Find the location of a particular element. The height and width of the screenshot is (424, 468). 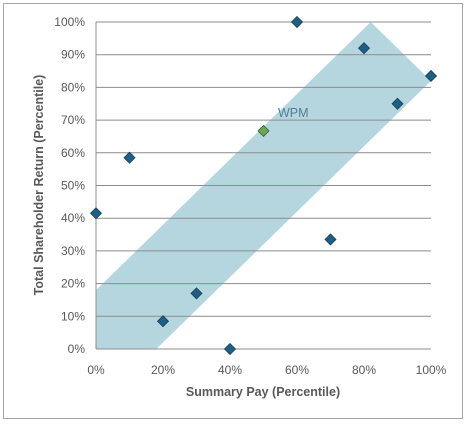

y-tick-label: 90% is located at coordinates (73, 55).